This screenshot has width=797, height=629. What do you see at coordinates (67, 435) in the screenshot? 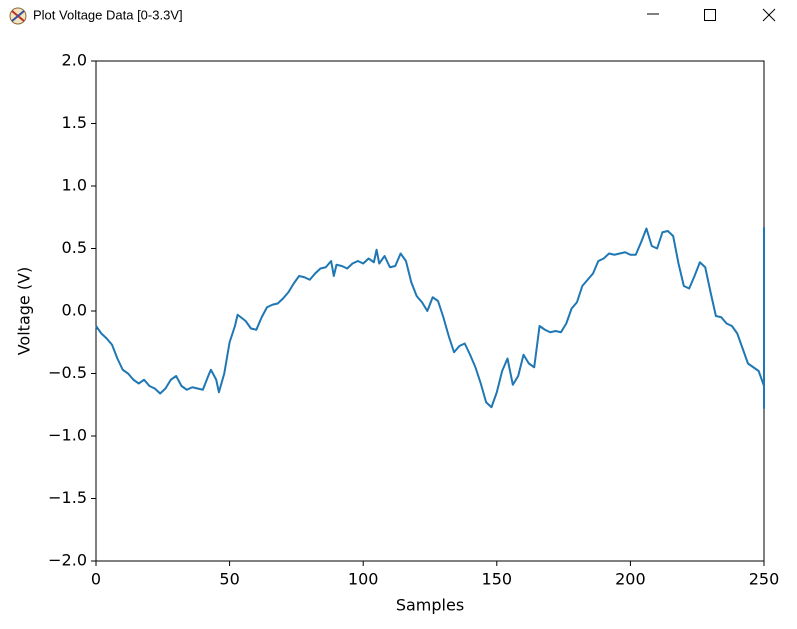
I see `y-tick-label: −1.0` at bounding box center [67, 435].